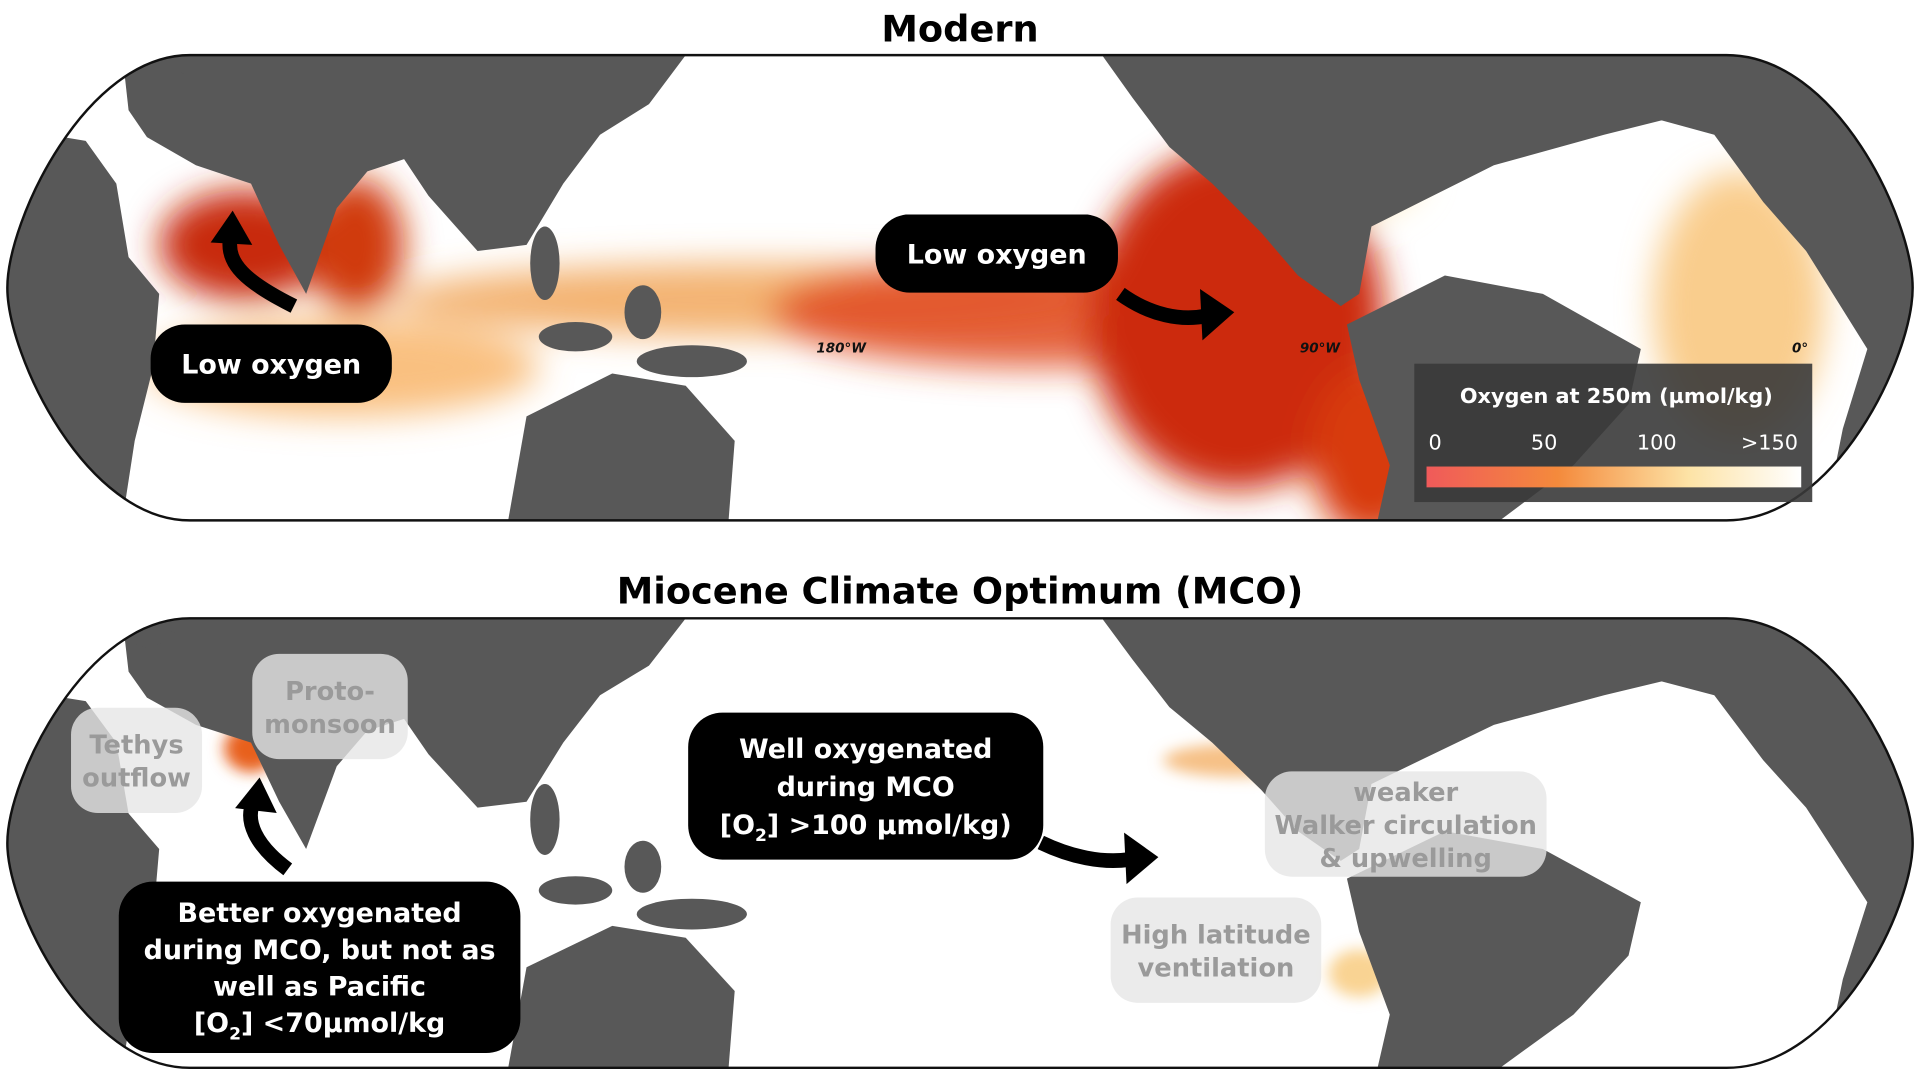 The image size is (1920, 1080). What do you see at coordinates (1434, 442) in the screenshot?
I see `legend-tick: 0` at bounding box center [1434, 442].